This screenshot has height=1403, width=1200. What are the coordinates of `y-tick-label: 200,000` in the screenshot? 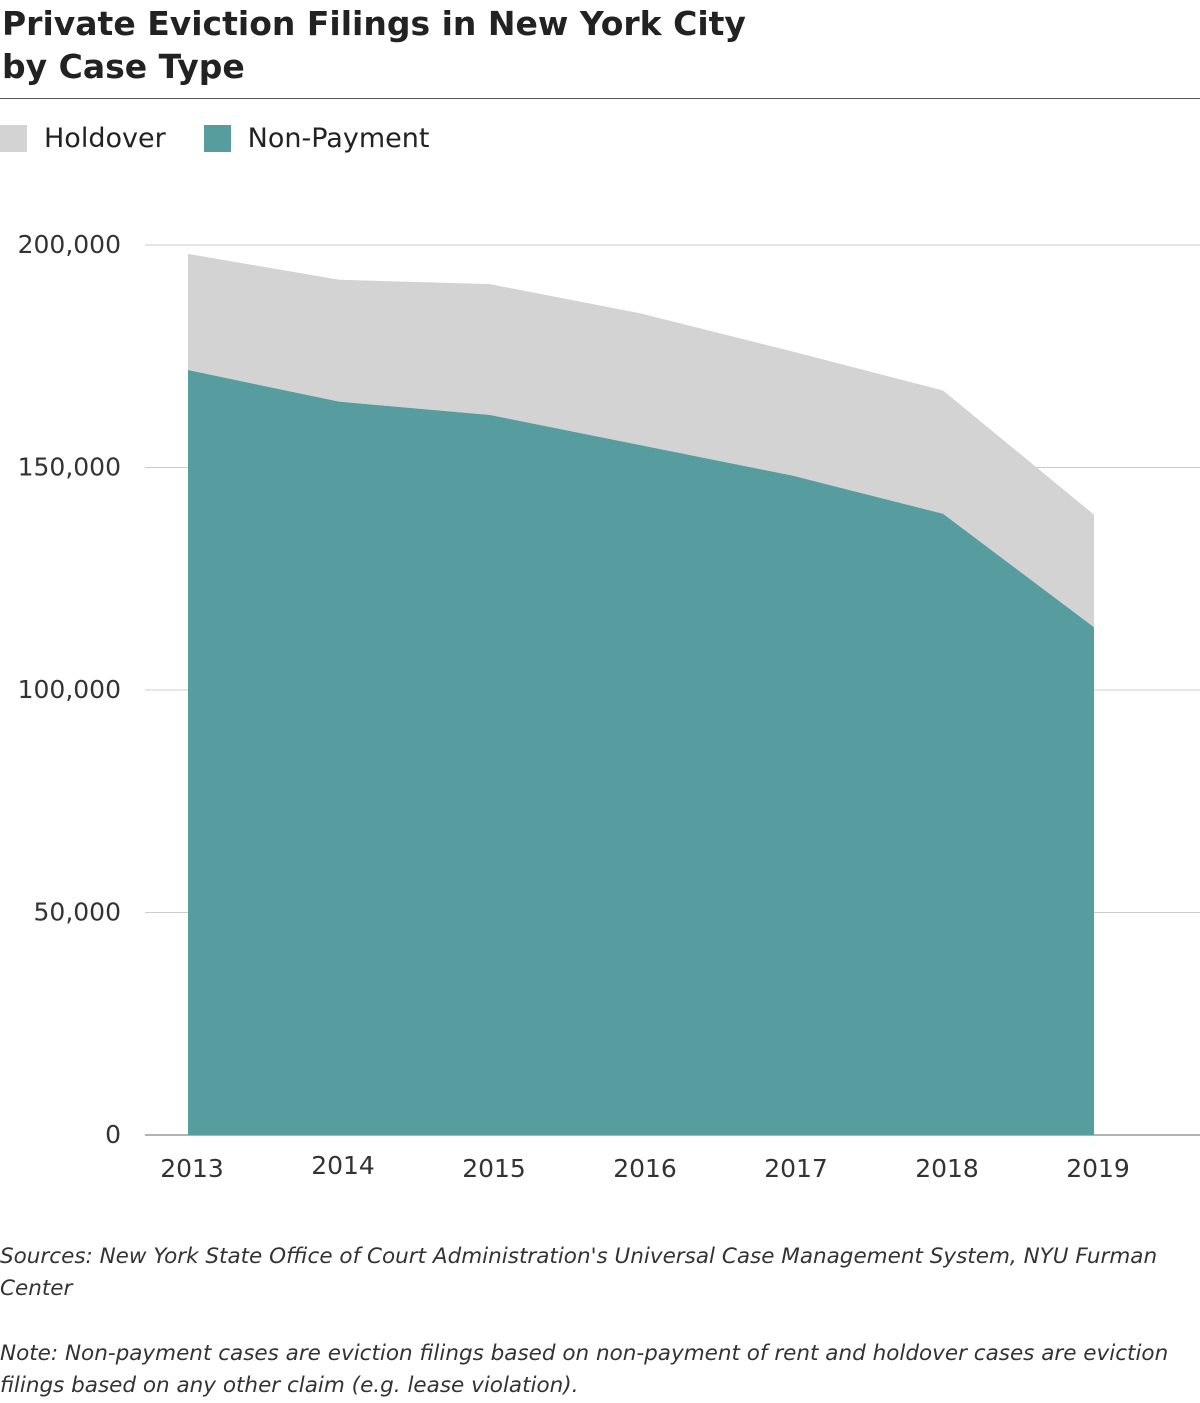 It's located at (69, 244).